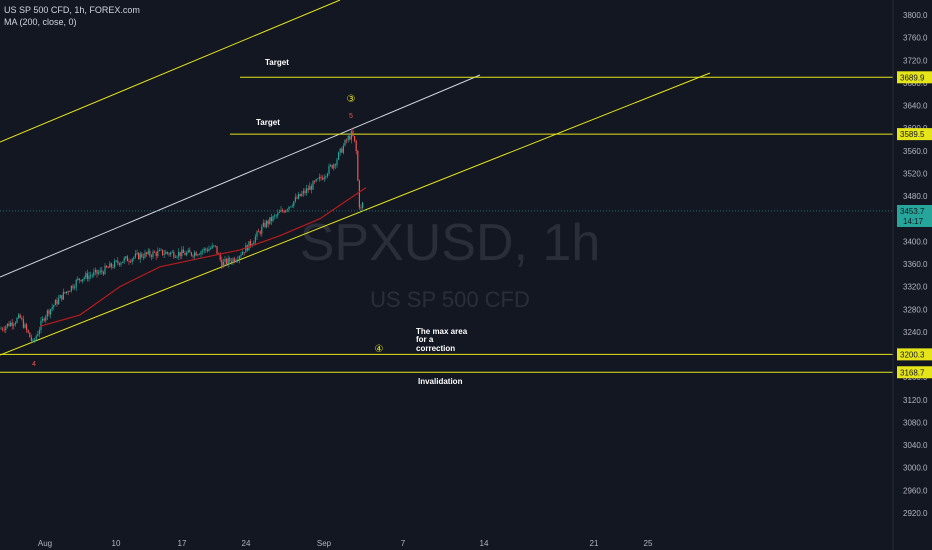 This screenshot has height=550, width=932. I want to click on price-tick-label: 3000.0, so click(915, 468).